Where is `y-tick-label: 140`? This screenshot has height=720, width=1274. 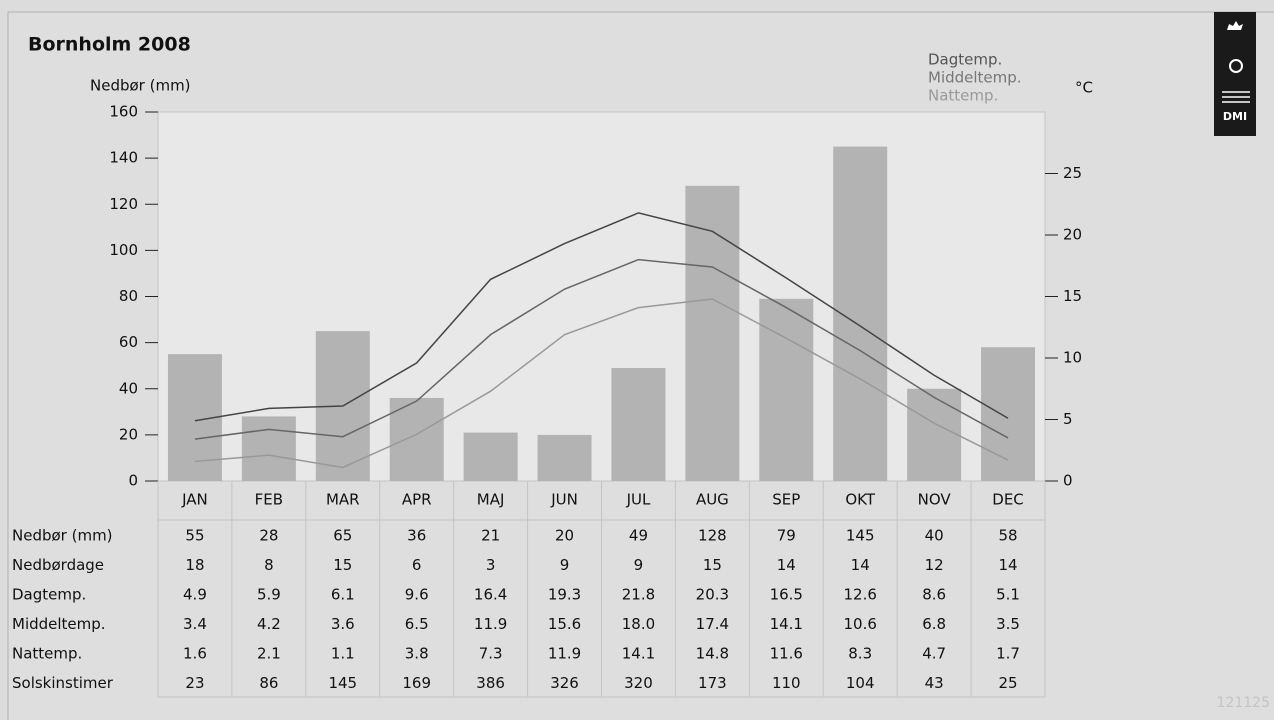 y-tick-label: 140 is located at coordinates (123, 158).